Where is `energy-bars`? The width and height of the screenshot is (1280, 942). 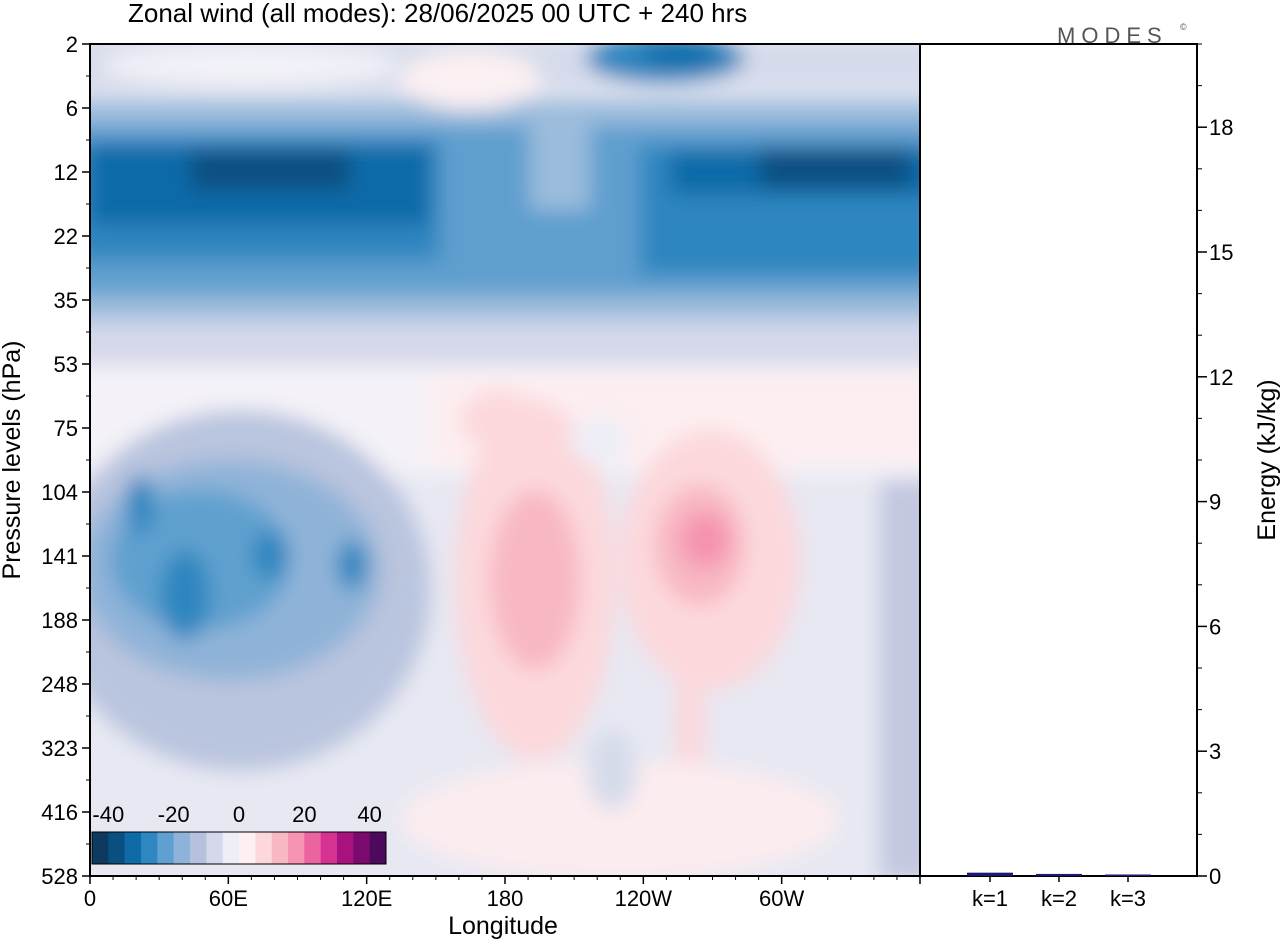
energy-bars is located at coordinates (1059, 874).